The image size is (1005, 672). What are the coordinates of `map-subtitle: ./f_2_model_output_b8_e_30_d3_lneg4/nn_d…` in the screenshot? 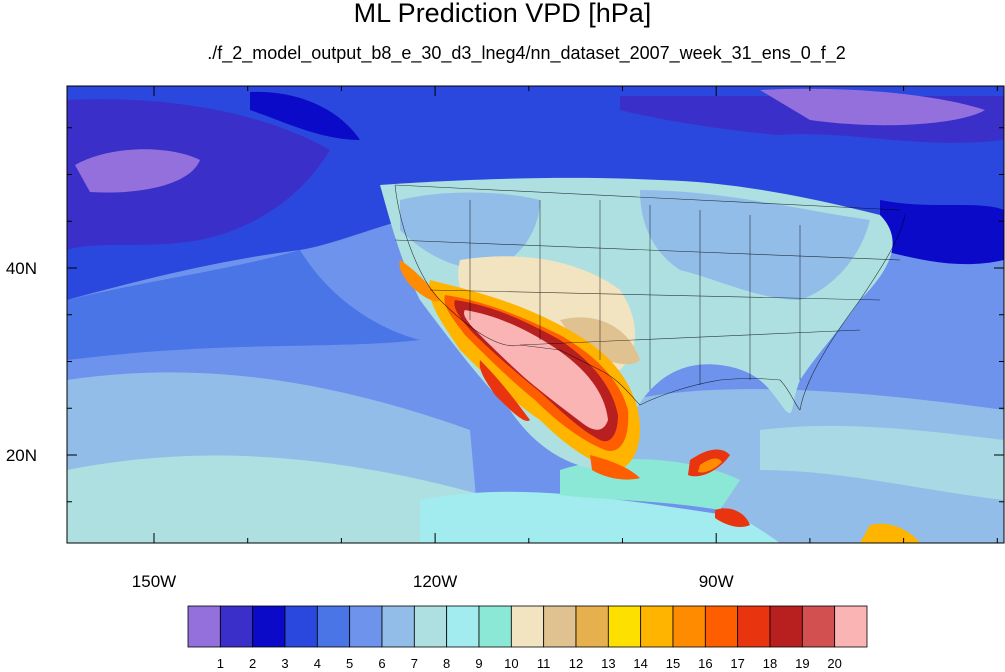 It's located at (526, 53).